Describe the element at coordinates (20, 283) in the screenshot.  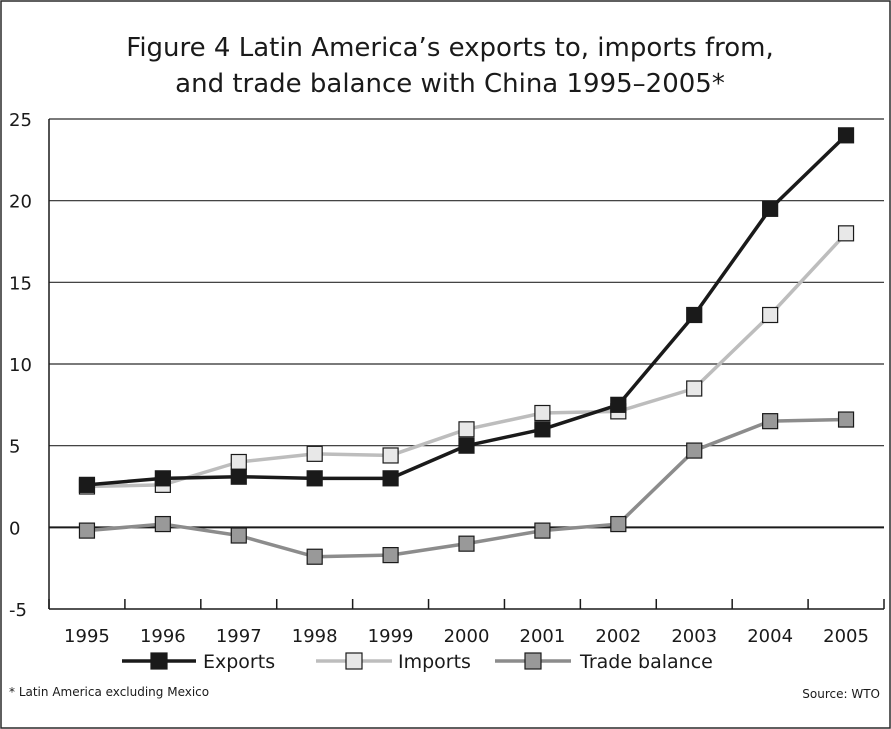
I see `y-tick-label: 15` at that location.